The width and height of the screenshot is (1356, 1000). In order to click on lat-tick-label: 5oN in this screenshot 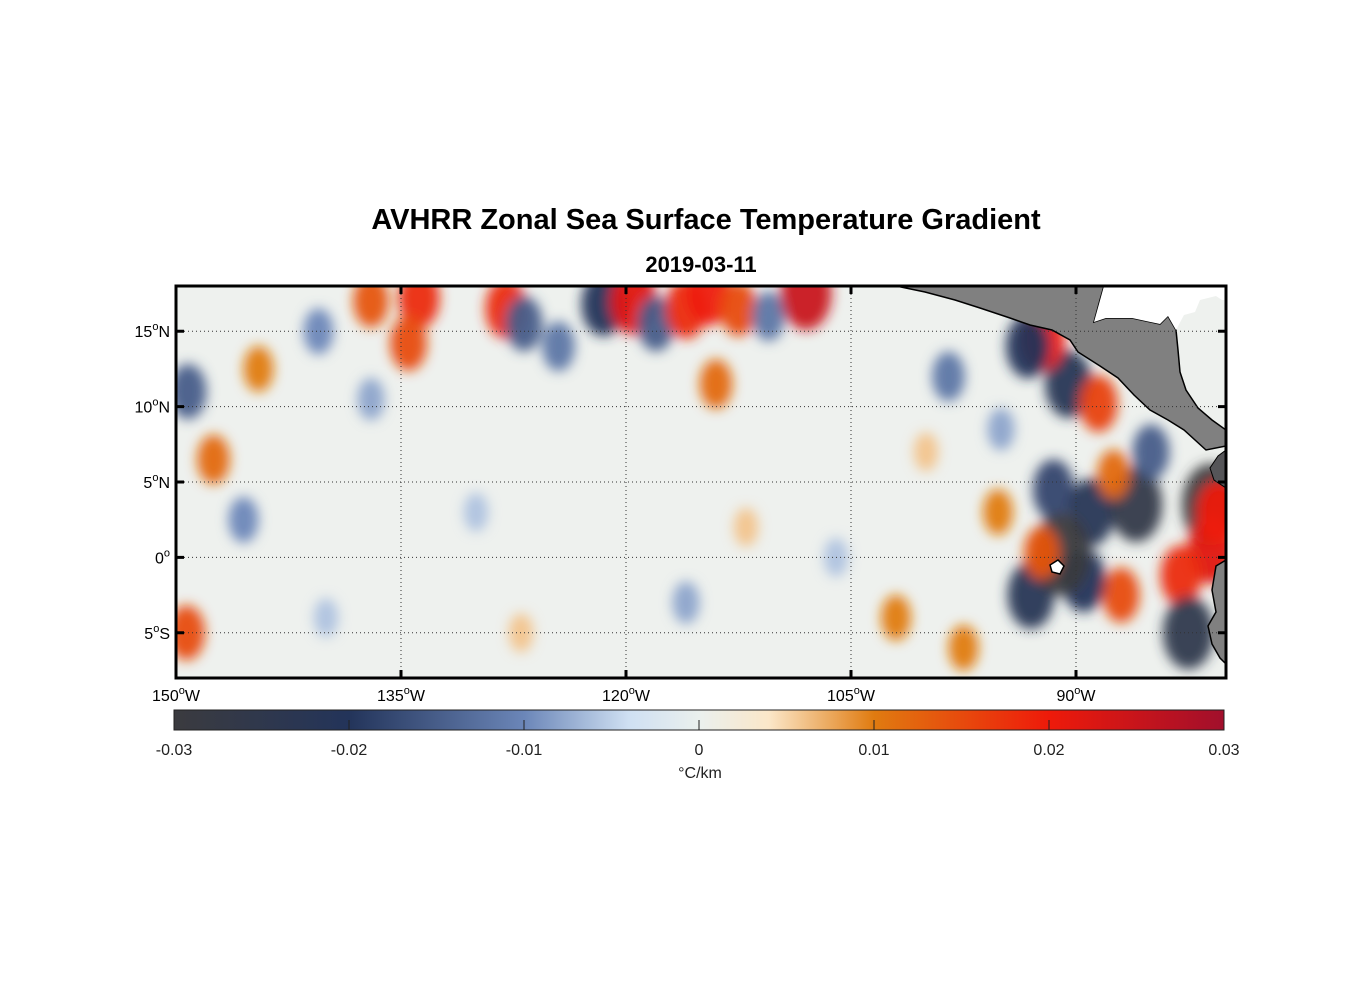, I will do `click(156, 482)`.